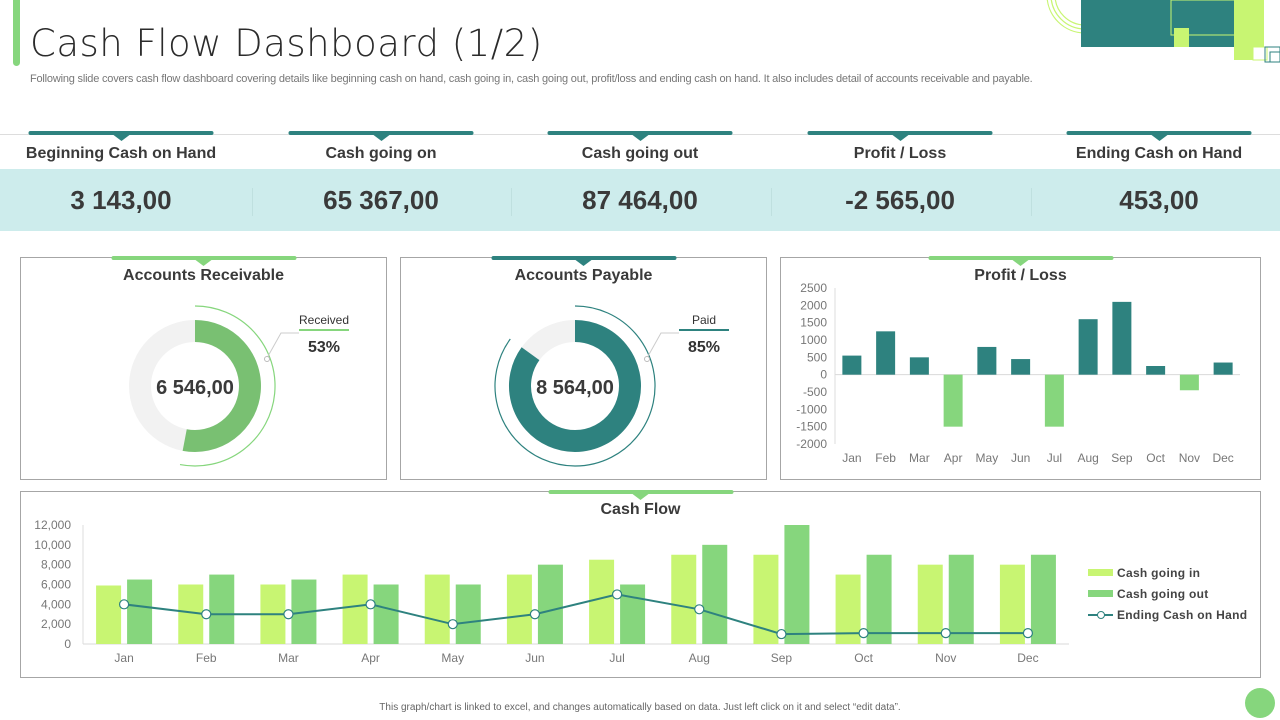 The image size is (1280, 720). I want to click on bar-jun, so click(1021, 367).